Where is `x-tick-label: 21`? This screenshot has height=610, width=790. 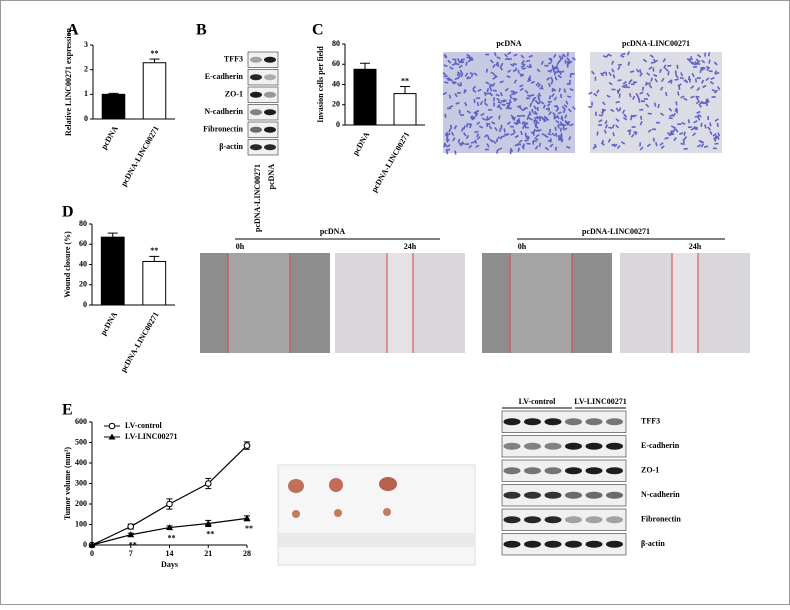
x-tick-label: 21 is located at coordinates (208, 553).